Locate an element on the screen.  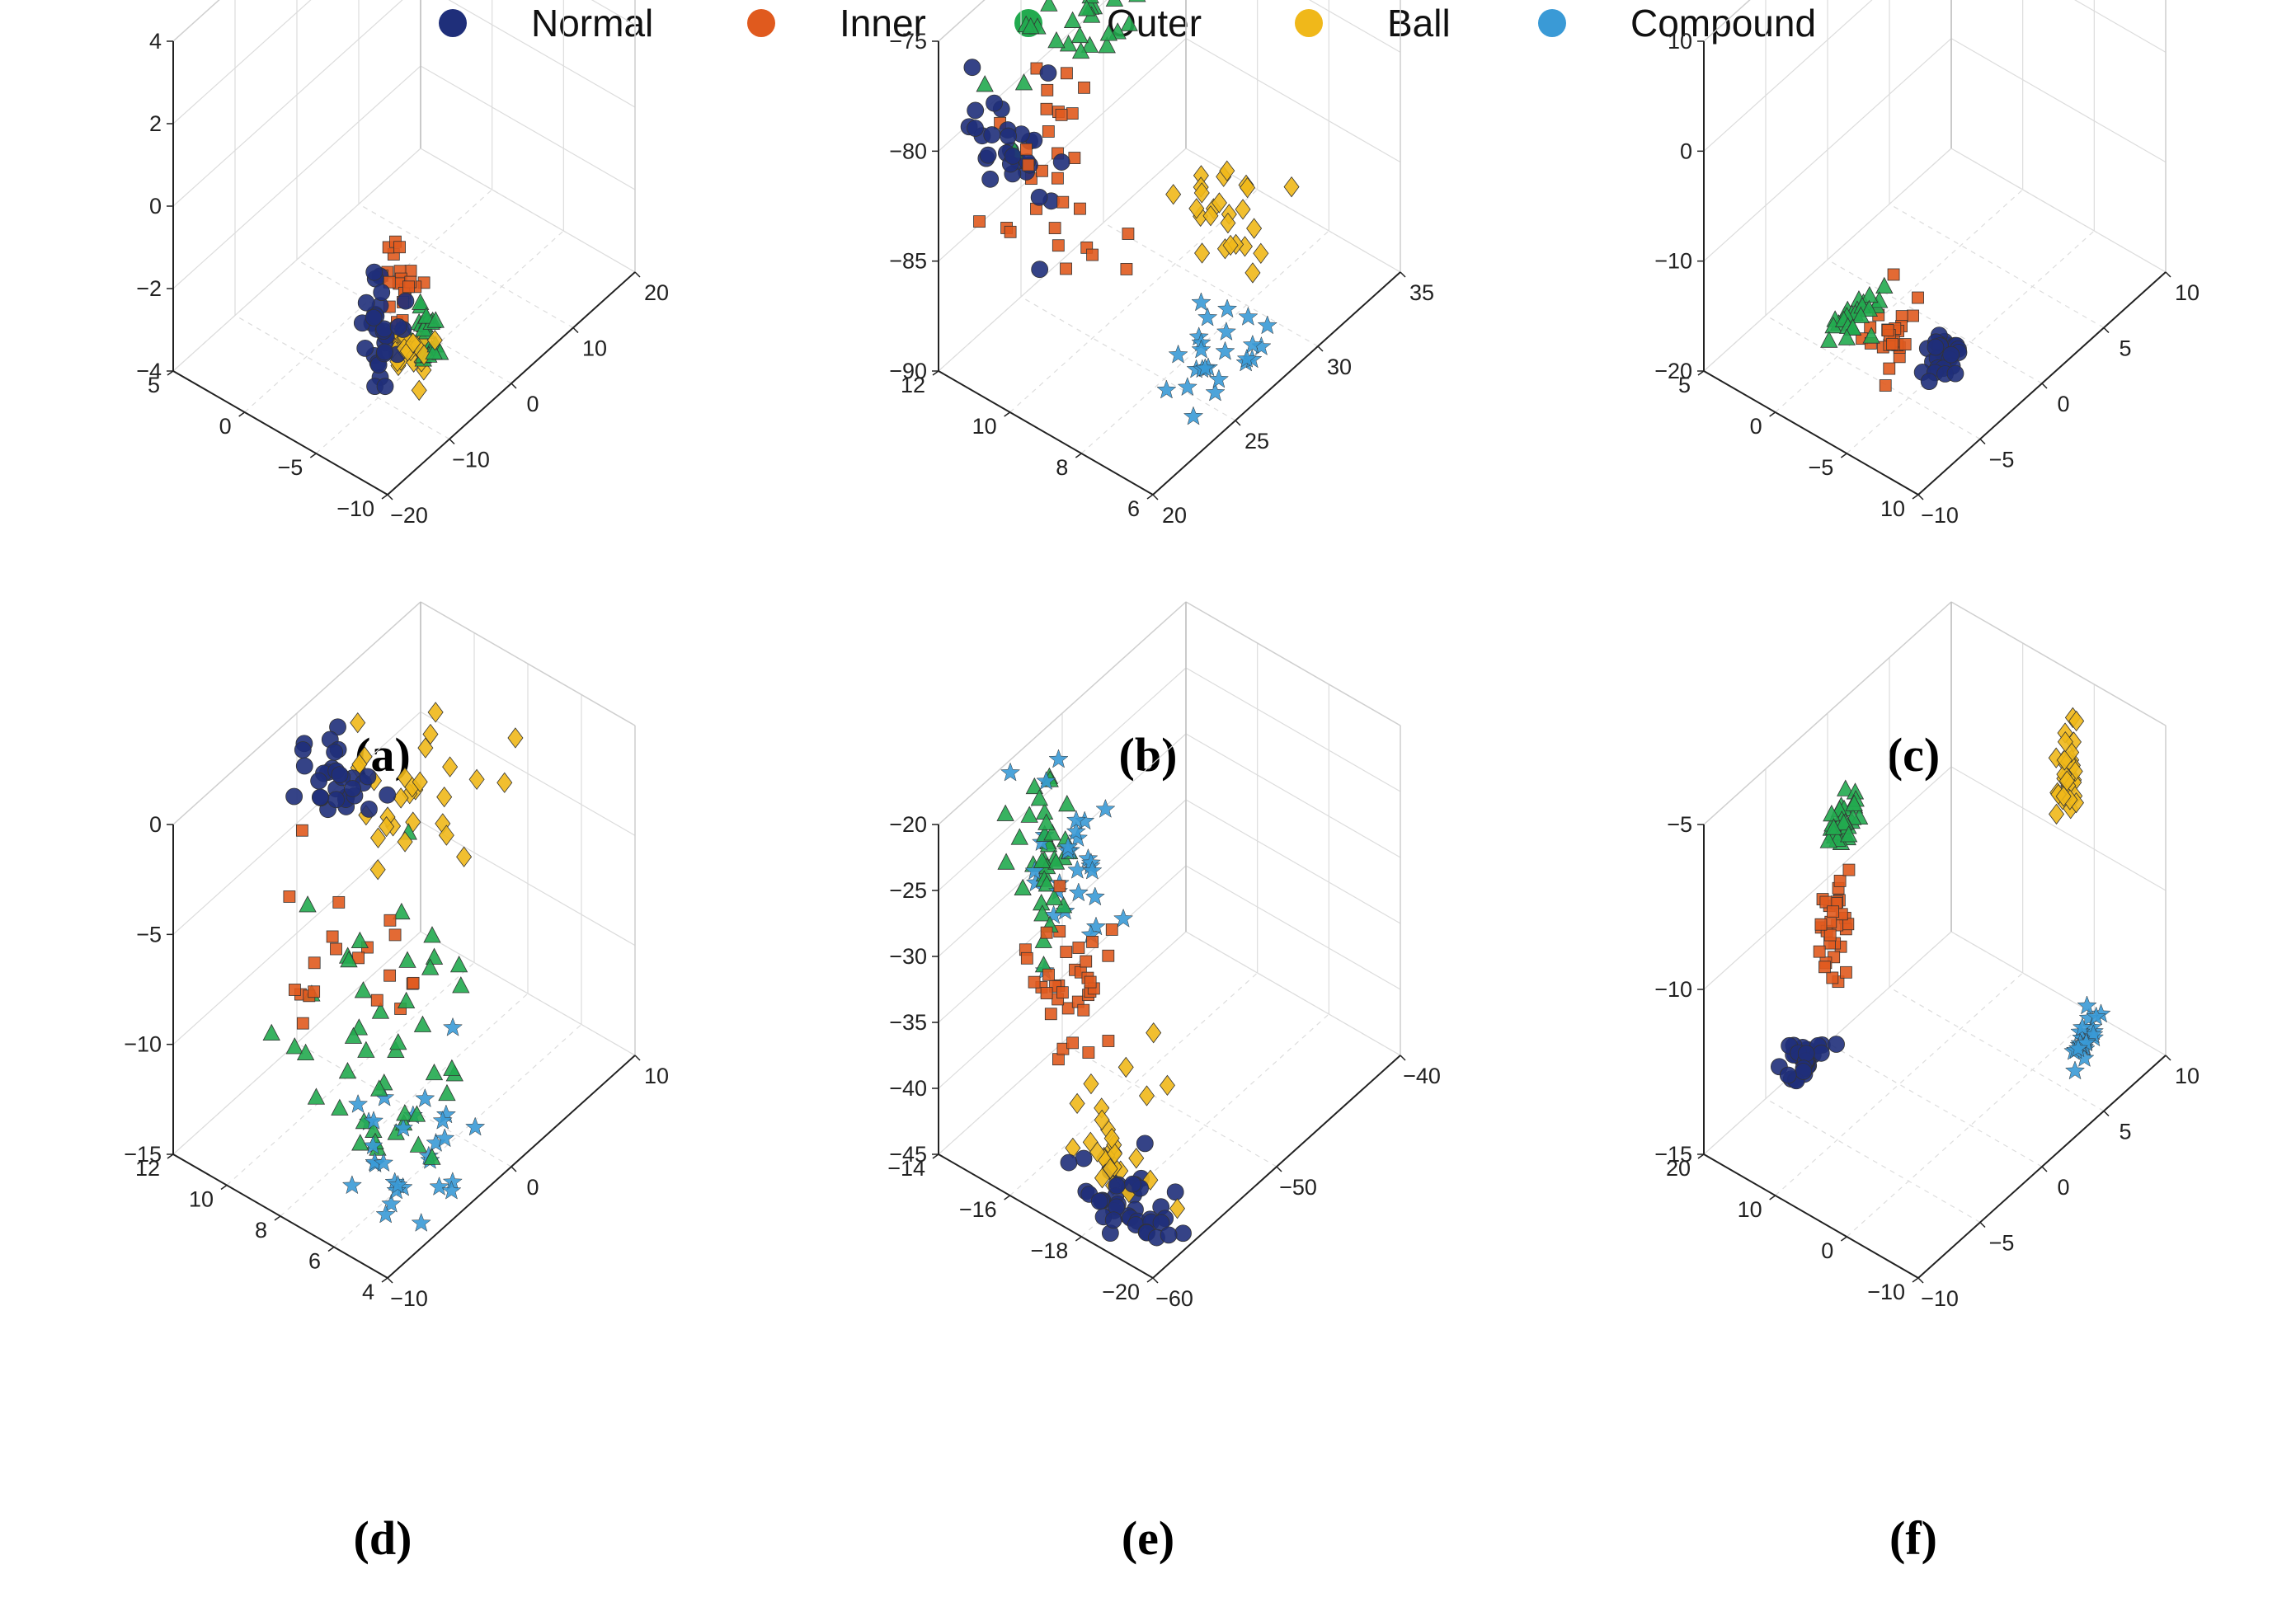
x-axis-line is located at coordinates (1276, 383).